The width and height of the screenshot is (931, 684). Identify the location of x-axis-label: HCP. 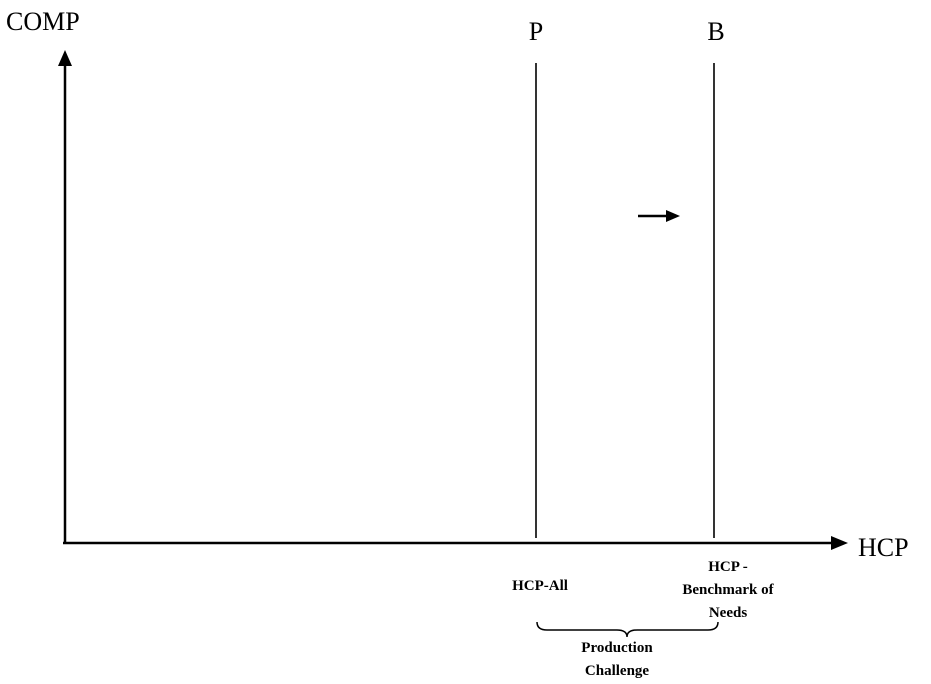
(883, 547).